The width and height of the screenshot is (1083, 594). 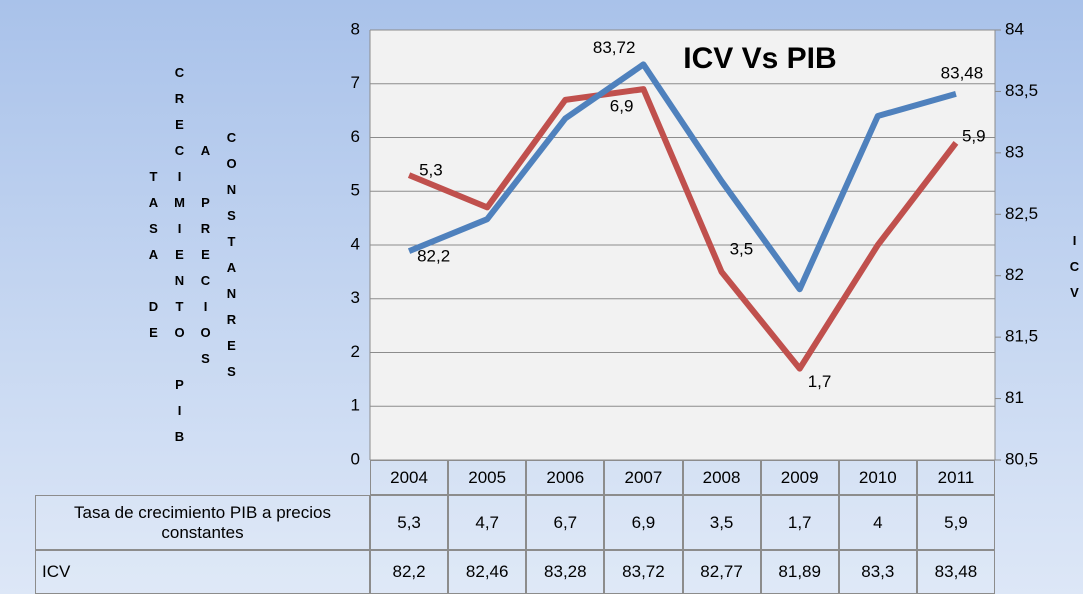 I want to click on data-label: 1,7, so click(x=820, y=381).